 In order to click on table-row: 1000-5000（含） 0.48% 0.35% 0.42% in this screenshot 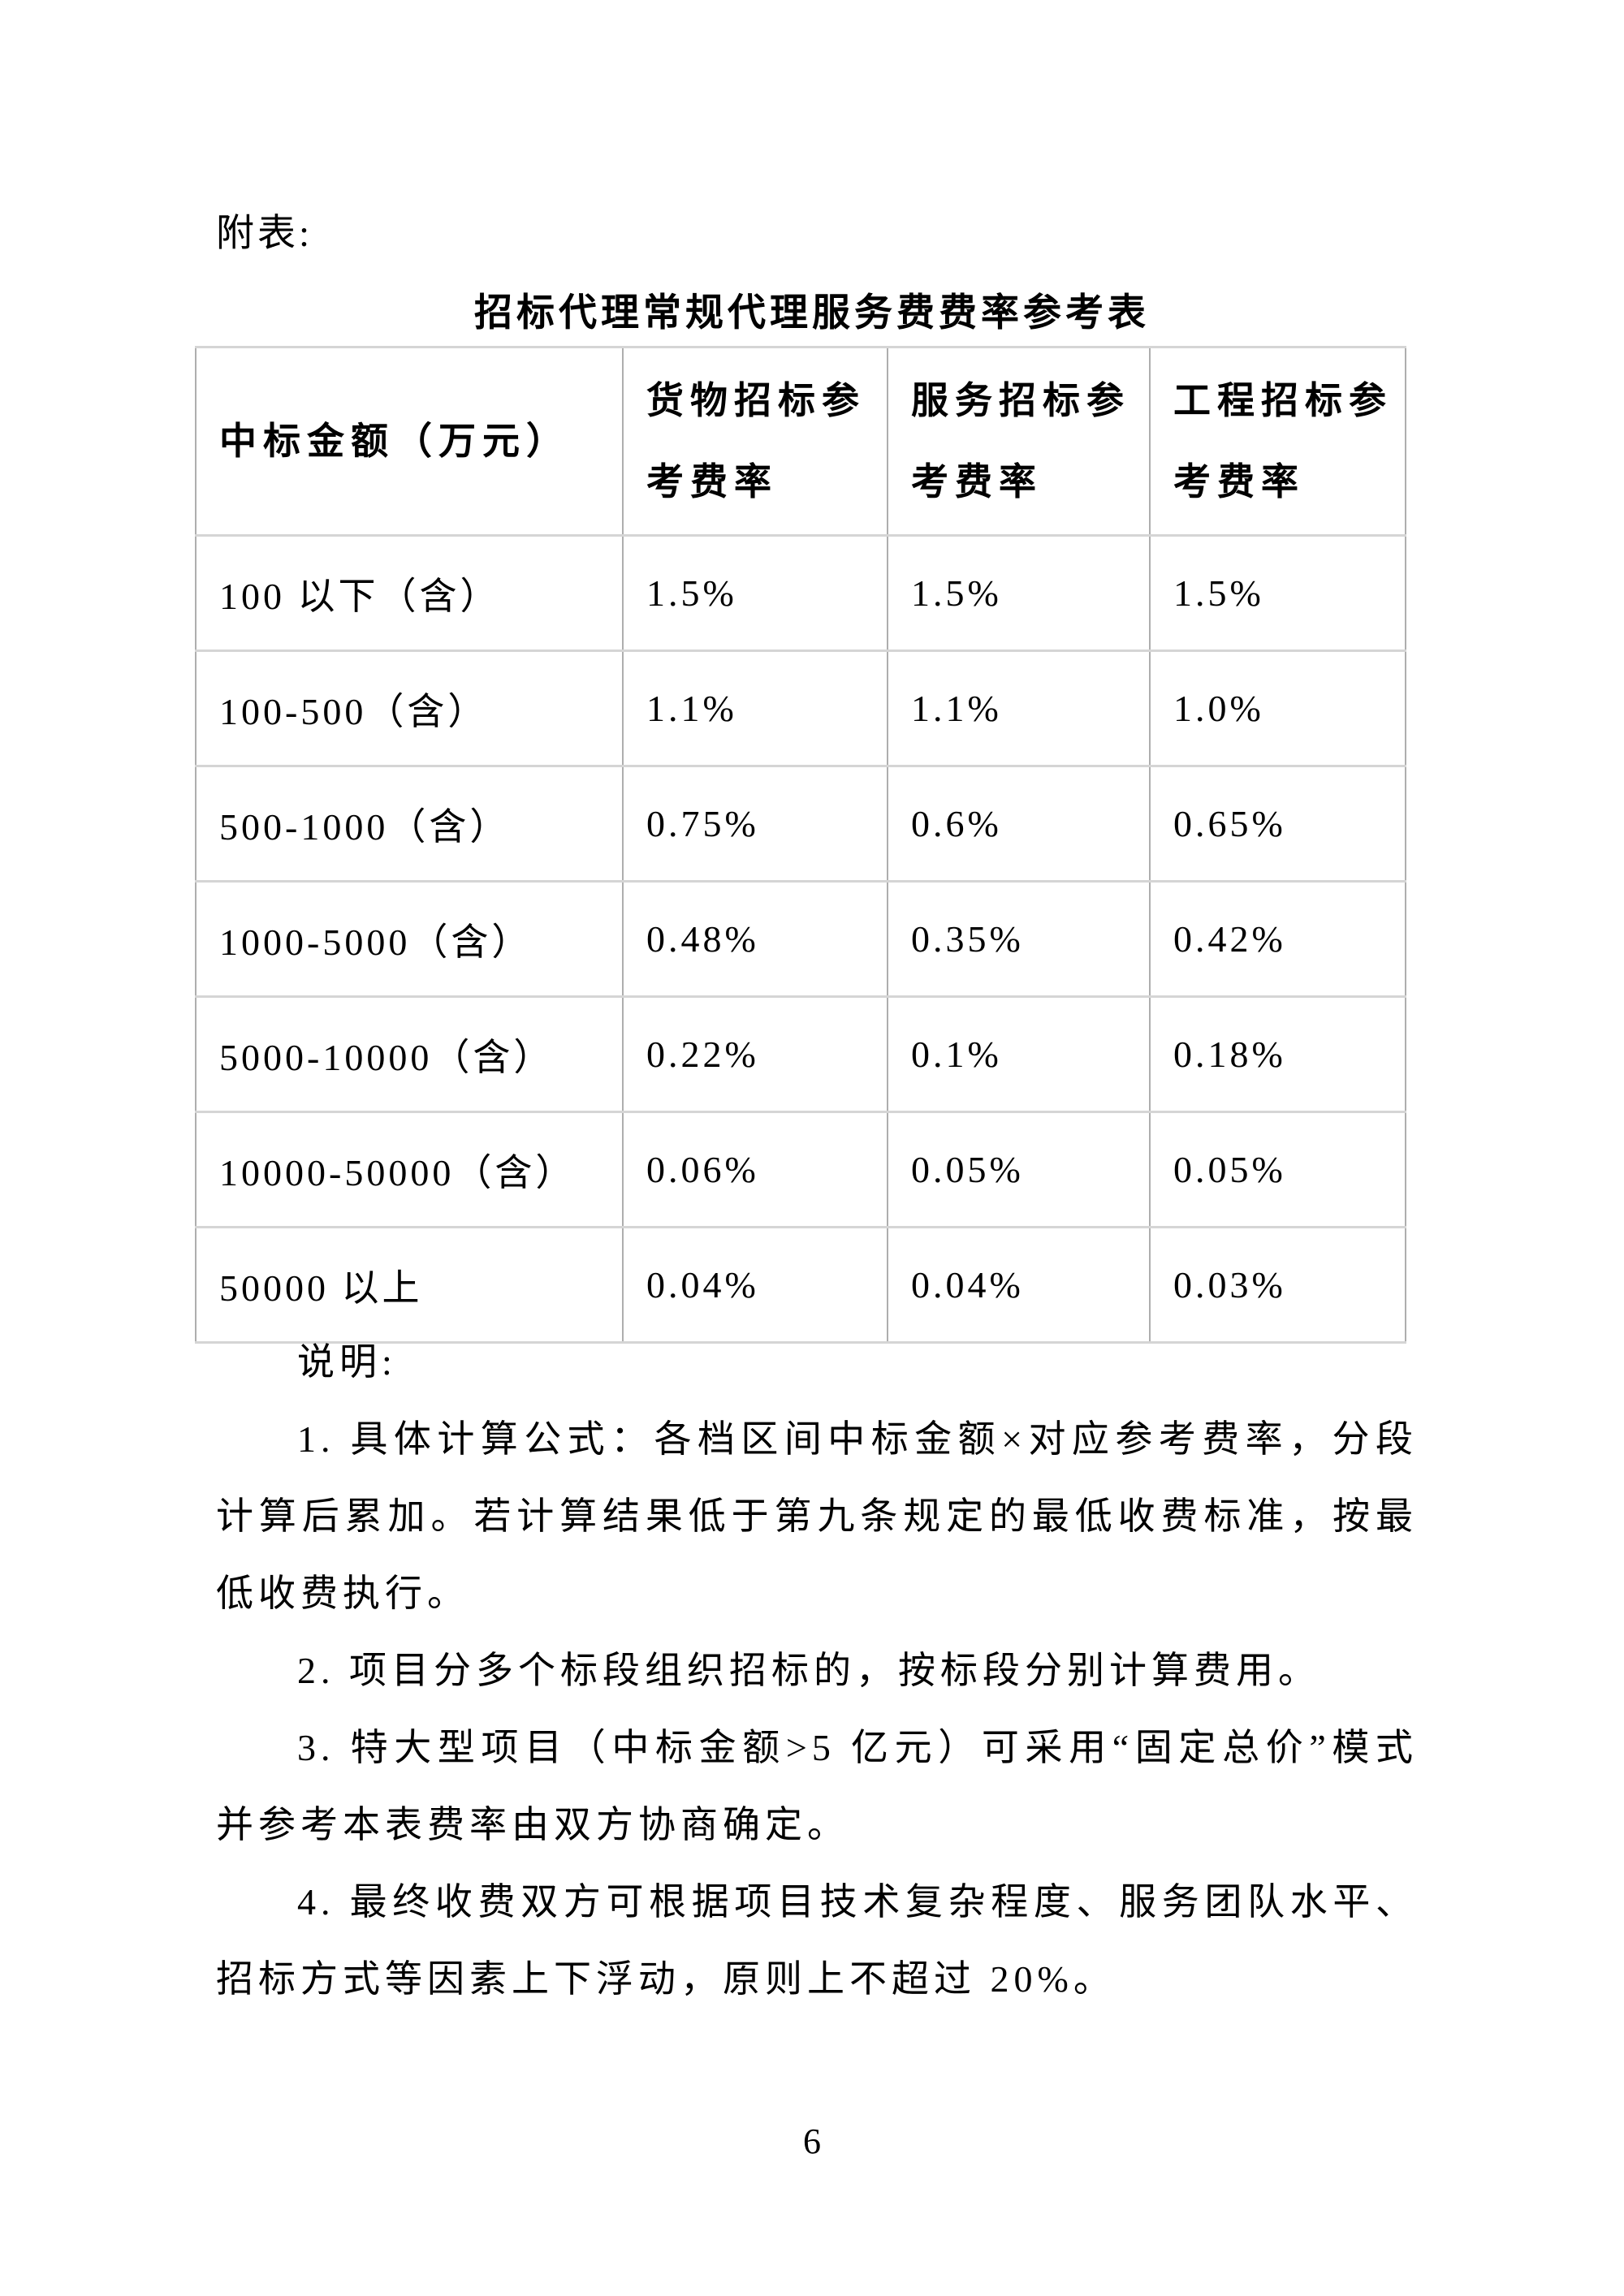, I will do `click(801, 939)`.